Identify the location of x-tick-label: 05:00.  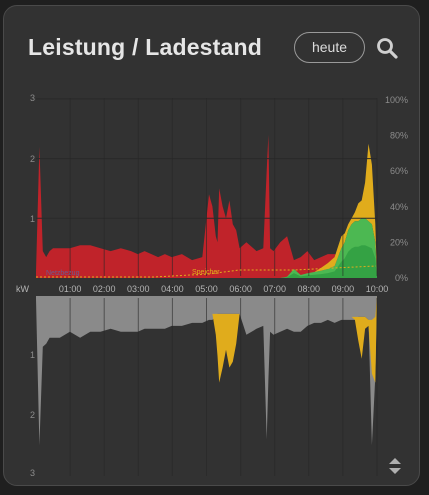
(206, 289).